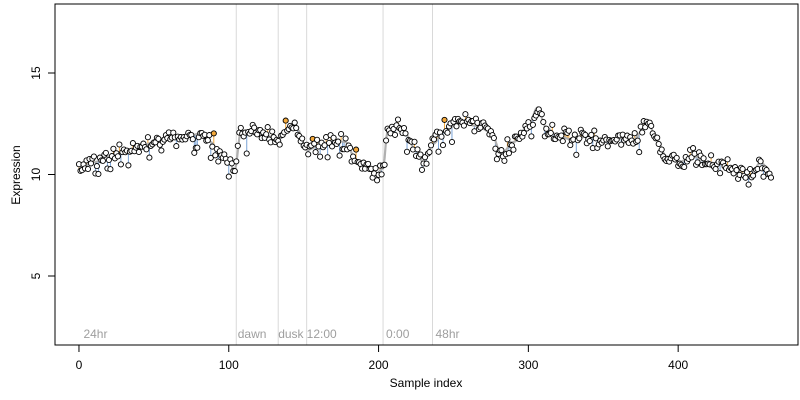  Describe the element at coordinates (79, 365) in the screenshot. I see `x-tick-label: 0` at that location.